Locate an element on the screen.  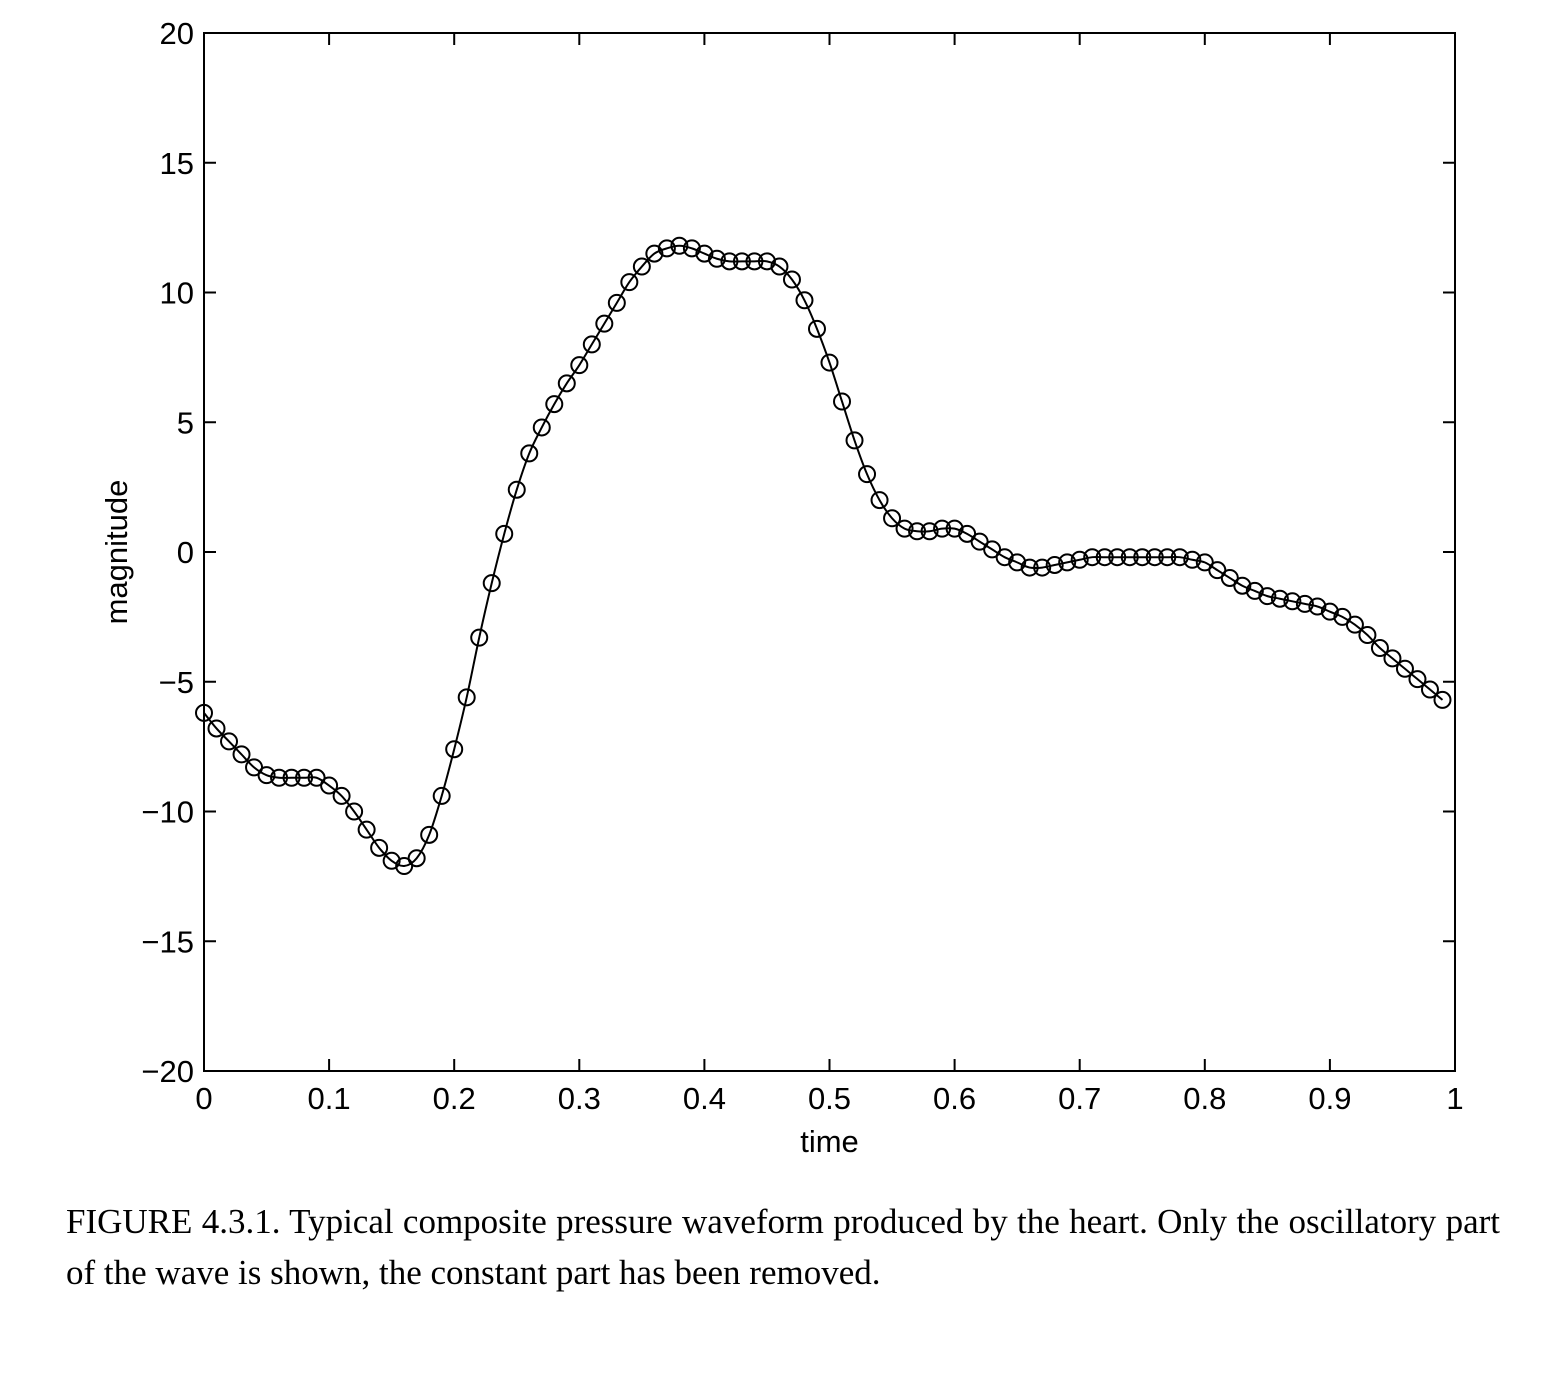
y-tick-label: 0 is located at coordinates (185, 552).